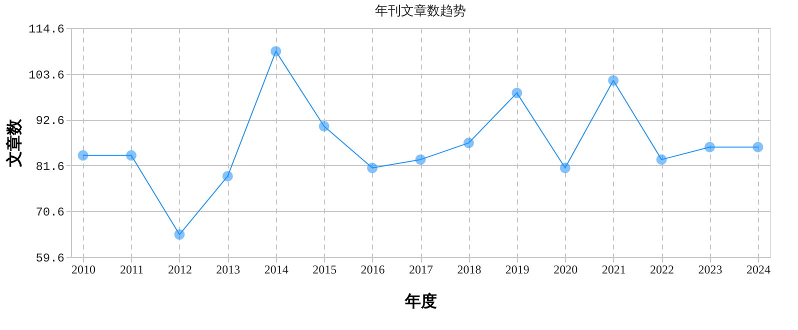 This screenshot has height=330, width=798. What do you see at coordinates (614, 269) in the screenshot?
I see `x-tick-label: 2021` at bounding box center [614, 269].